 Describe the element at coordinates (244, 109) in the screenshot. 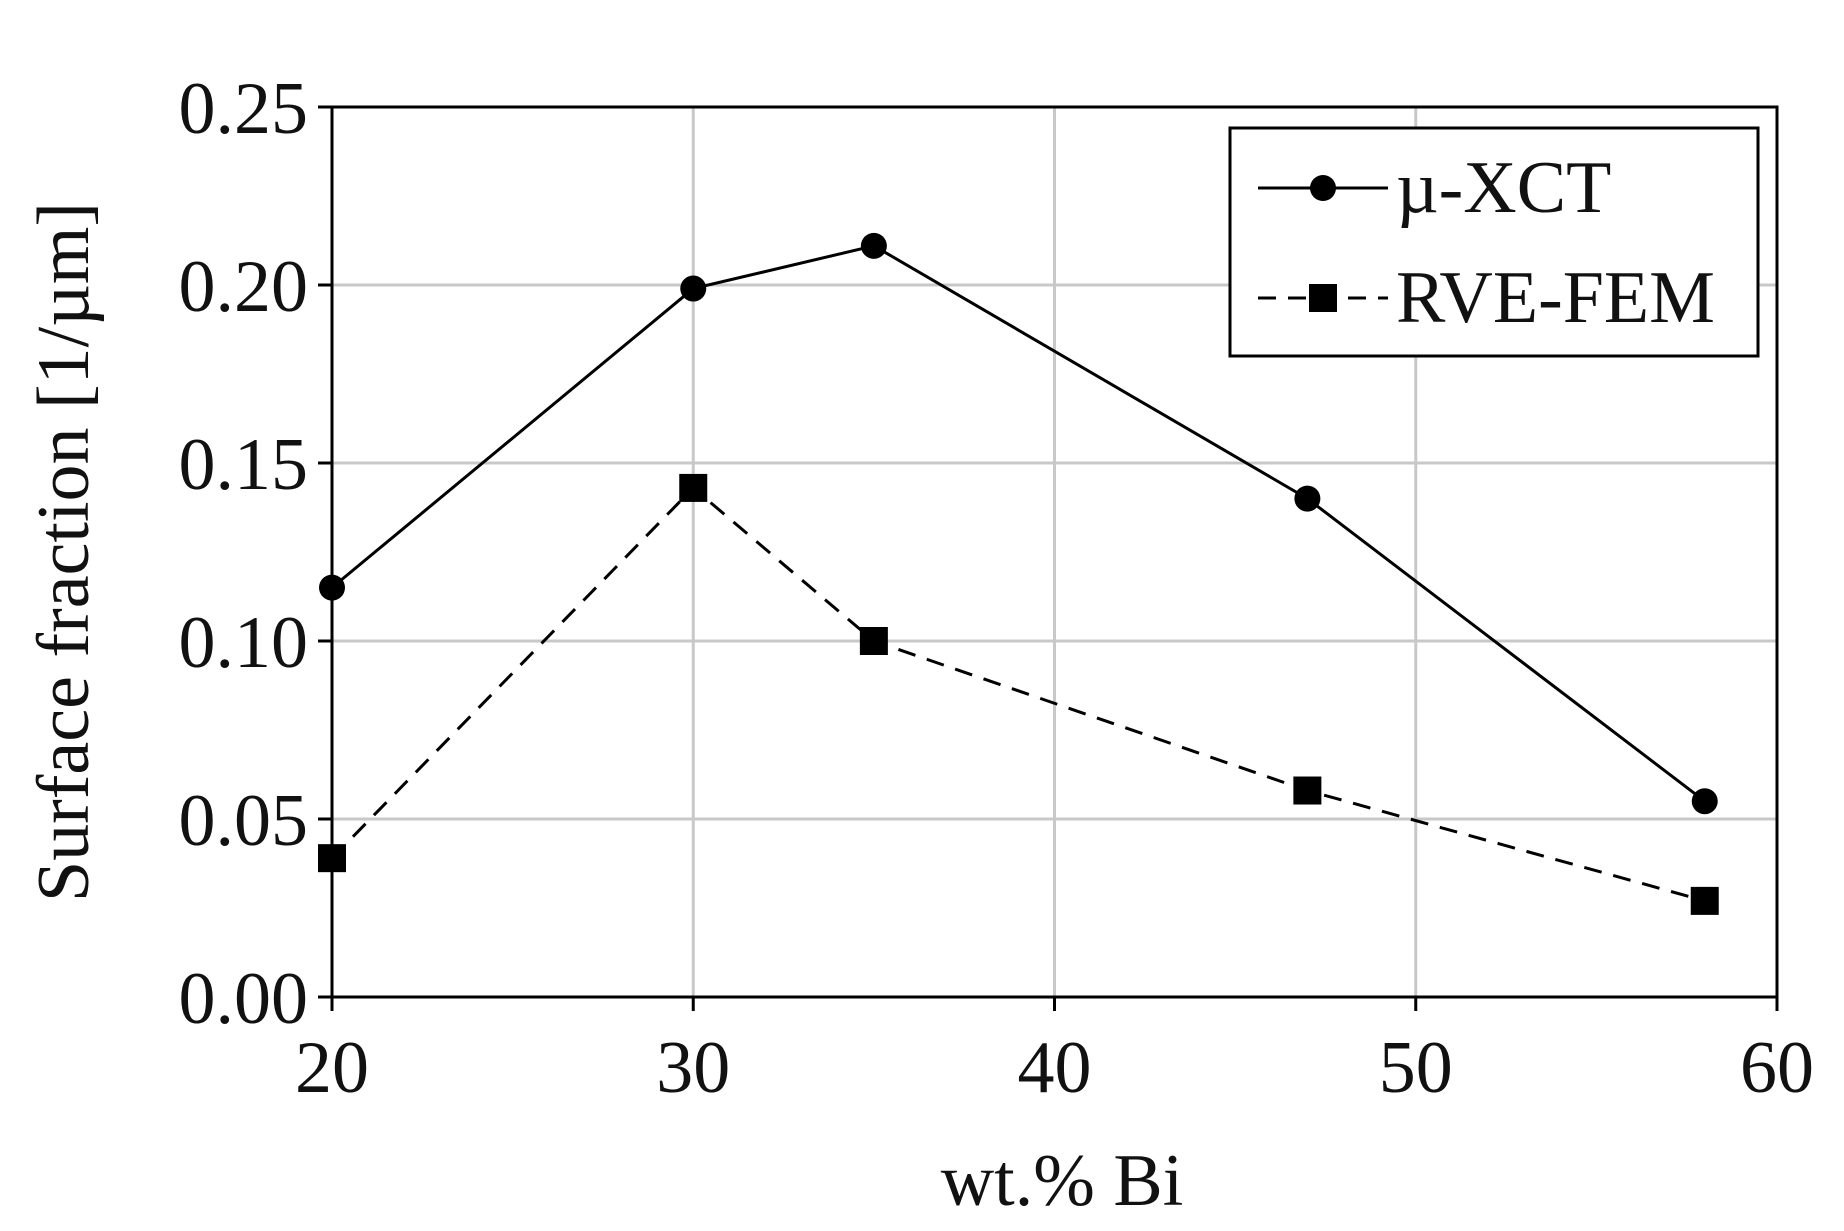

I see `y-tick-label: 0.25` at that location.